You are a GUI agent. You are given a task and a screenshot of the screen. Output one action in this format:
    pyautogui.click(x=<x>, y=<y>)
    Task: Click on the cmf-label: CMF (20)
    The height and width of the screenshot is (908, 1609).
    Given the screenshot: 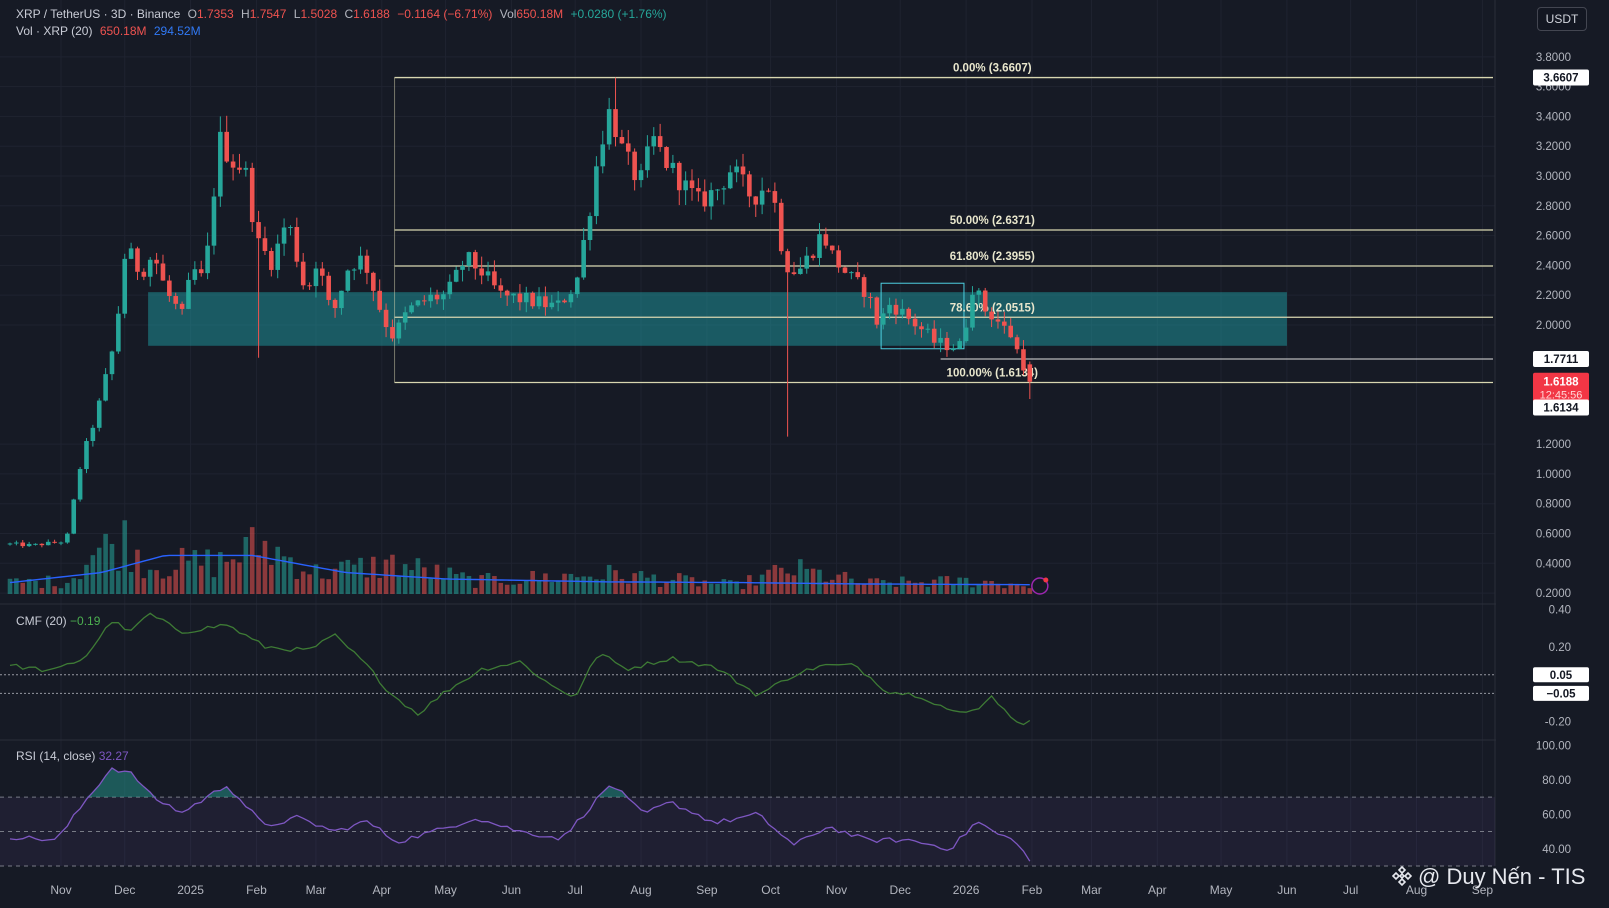 What is the action you would take?
    pyautogui.click(x=41, y=621)
    